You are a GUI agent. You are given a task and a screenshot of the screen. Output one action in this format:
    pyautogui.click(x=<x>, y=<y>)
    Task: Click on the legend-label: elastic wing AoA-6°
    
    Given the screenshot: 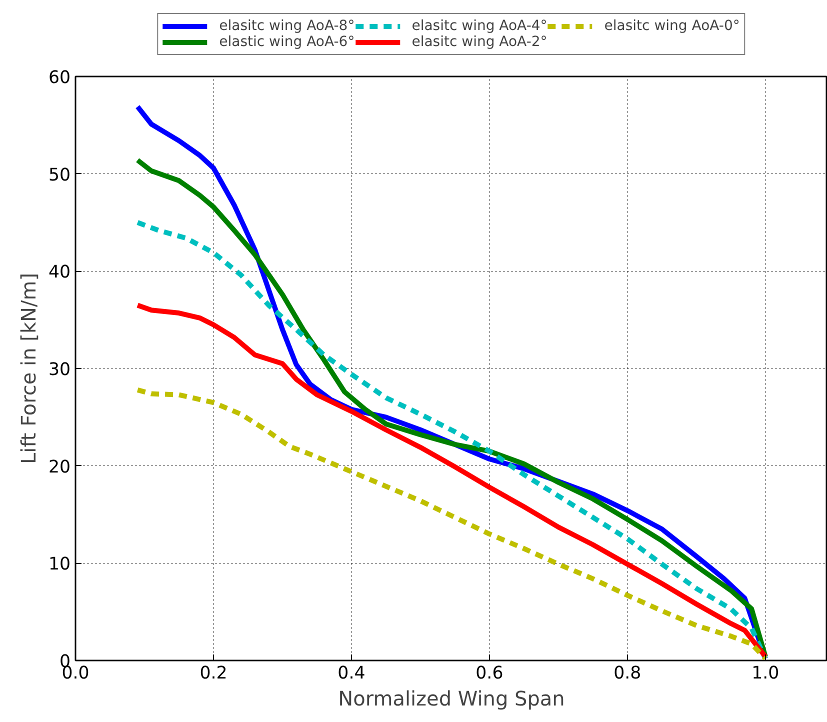 What is the action you would take?
    pyautogui.click(x=287, y=42)
    